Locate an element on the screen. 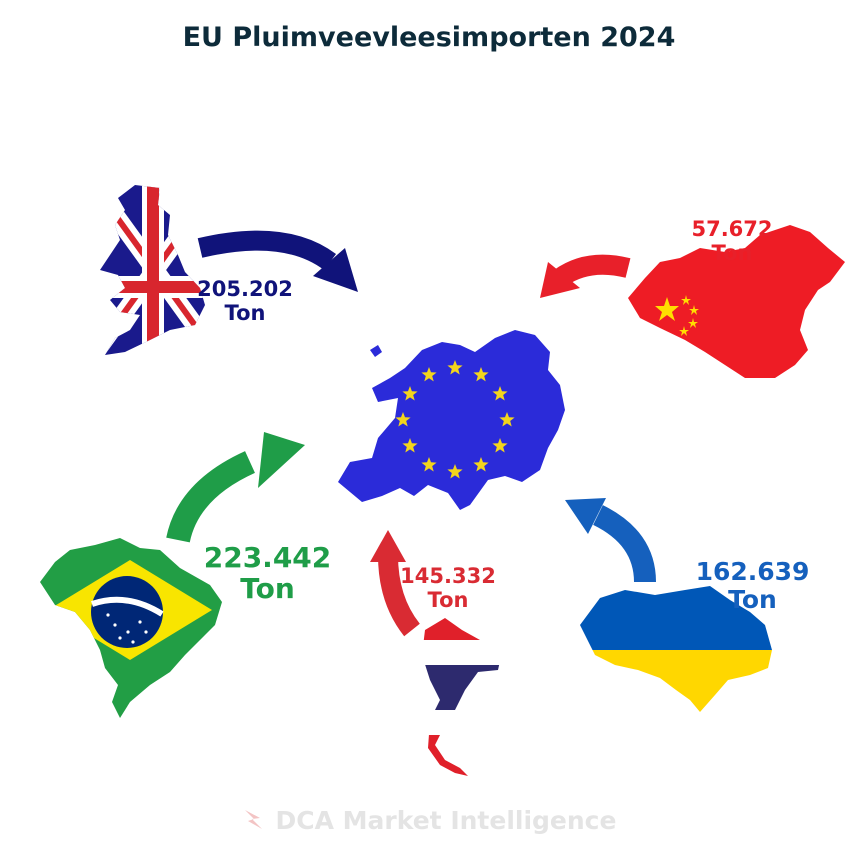  arrow-uk-to-eu is located at coordinates (277, 261).